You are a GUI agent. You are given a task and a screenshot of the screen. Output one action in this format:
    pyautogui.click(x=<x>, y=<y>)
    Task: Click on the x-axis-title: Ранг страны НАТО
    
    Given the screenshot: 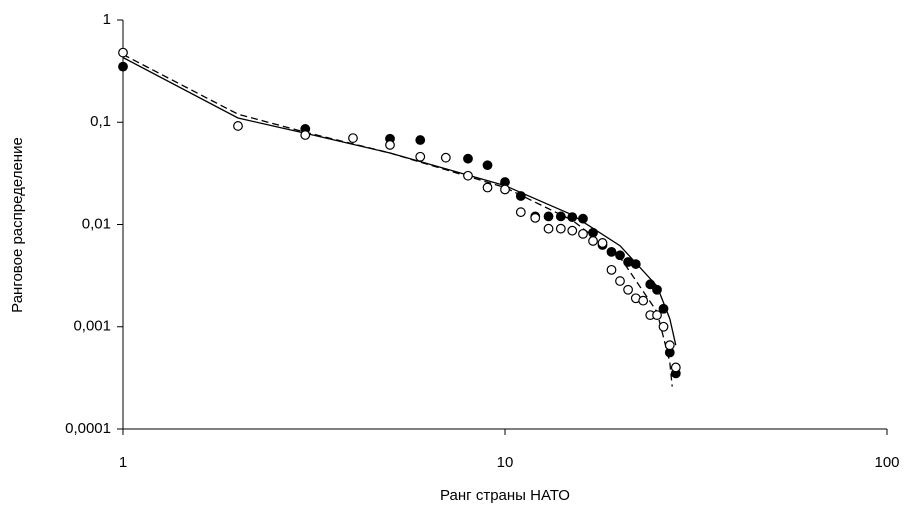 What is the action you would take?
    pyautogui.click(x=505, y=495)
    